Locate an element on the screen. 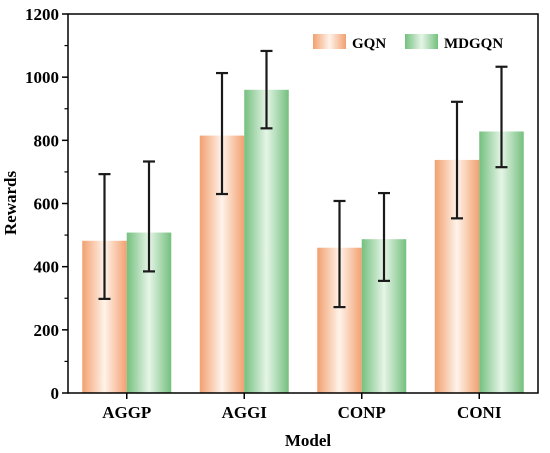  legend: GQN MDGQN is located at coordinates (408, 43).